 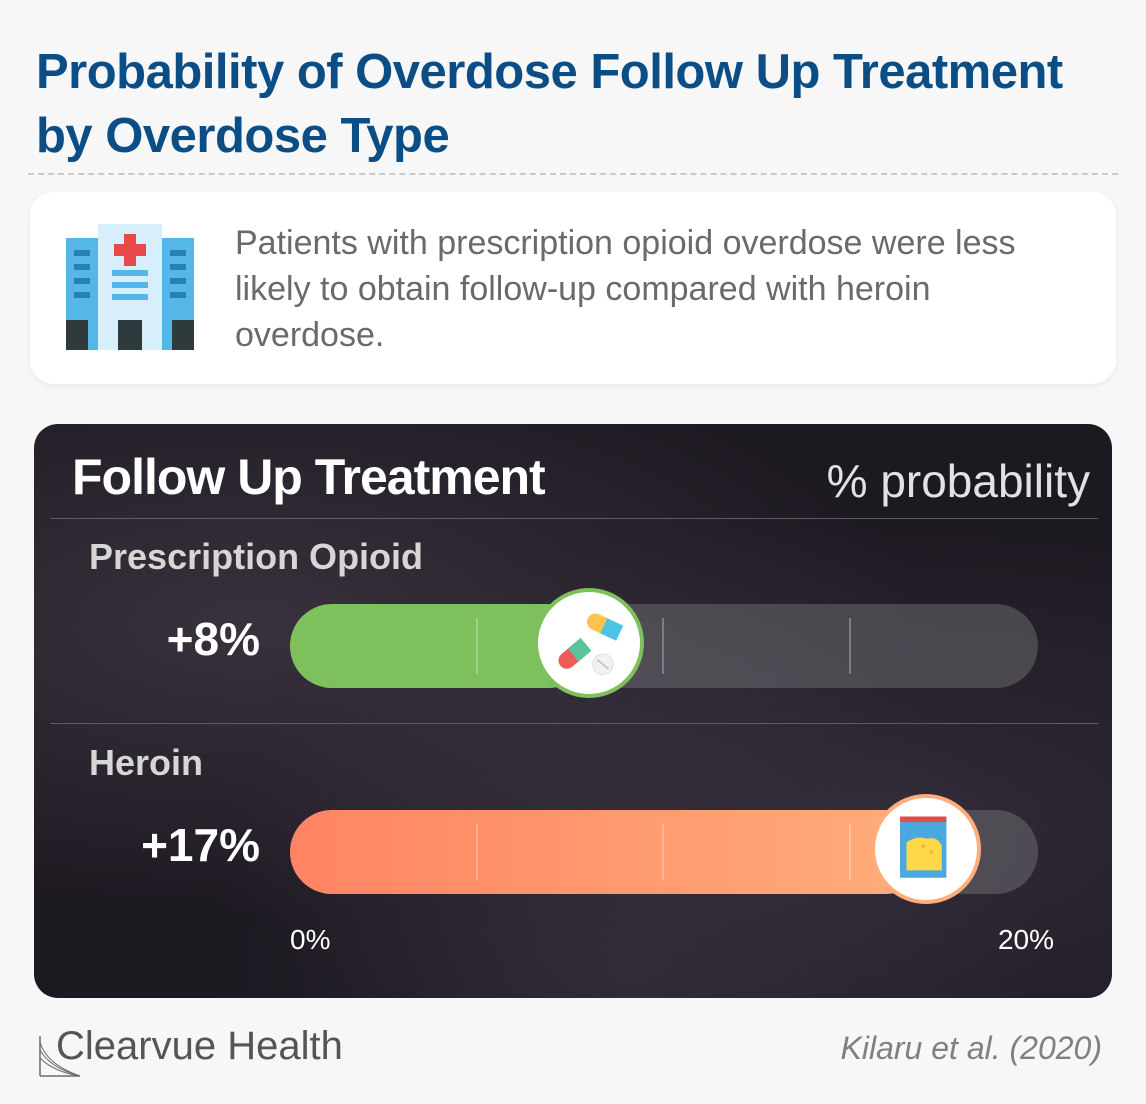 What do you see at coordinates (971, 1048) in the screenshot?
I see `citation: Kilaru et al. (2020)` at bounding box center [971, 1048].